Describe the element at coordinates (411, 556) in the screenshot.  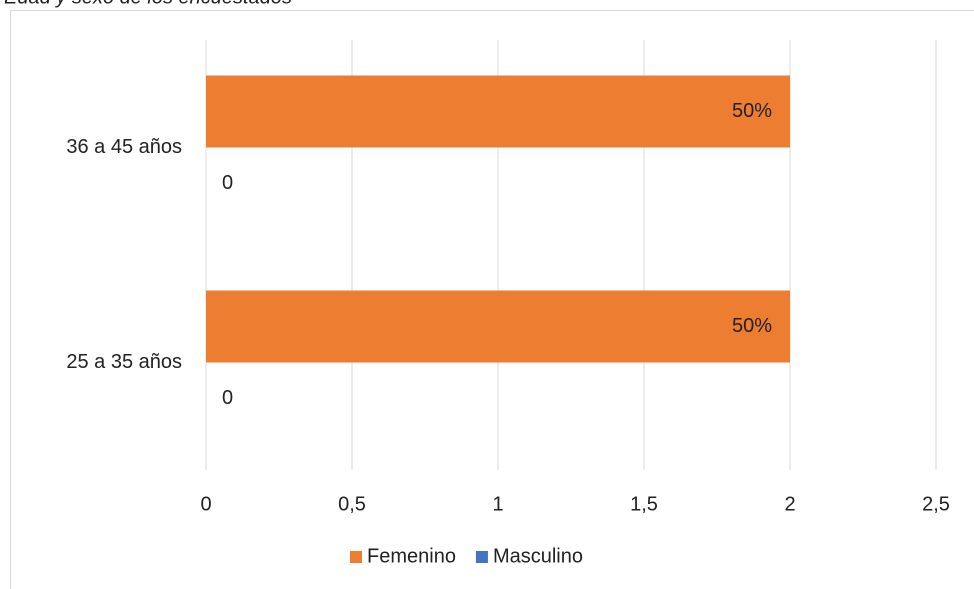
I see `legend-label: Femenino` at that location.